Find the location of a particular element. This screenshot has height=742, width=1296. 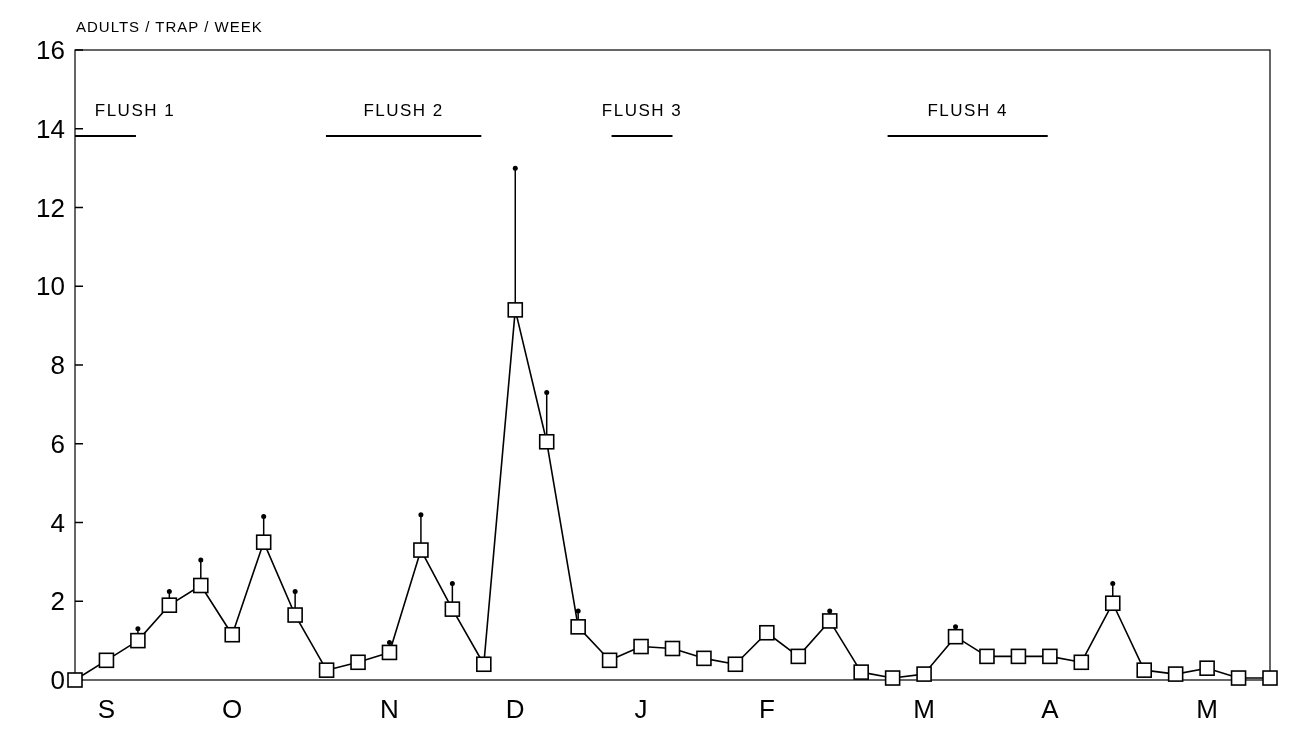

annotation: FLUSH 4 is located at coordinates (967, 110).